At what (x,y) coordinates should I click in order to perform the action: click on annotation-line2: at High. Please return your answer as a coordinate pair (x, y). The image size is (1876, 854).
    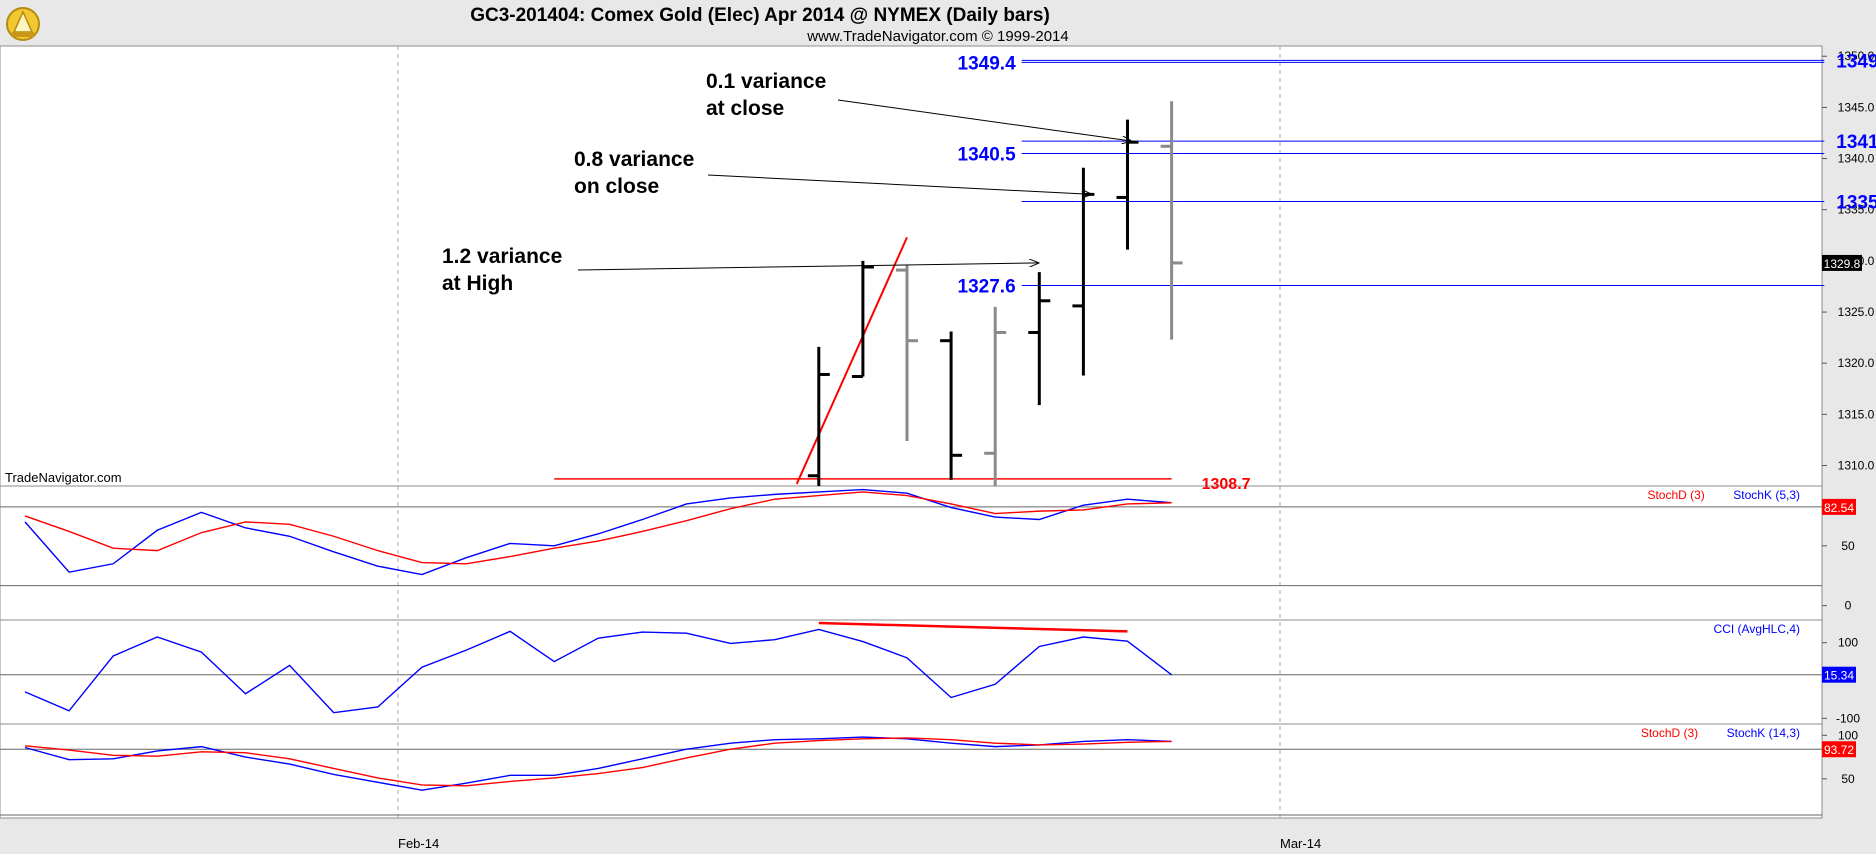
    Looking at the image, I should click on (477, 283).